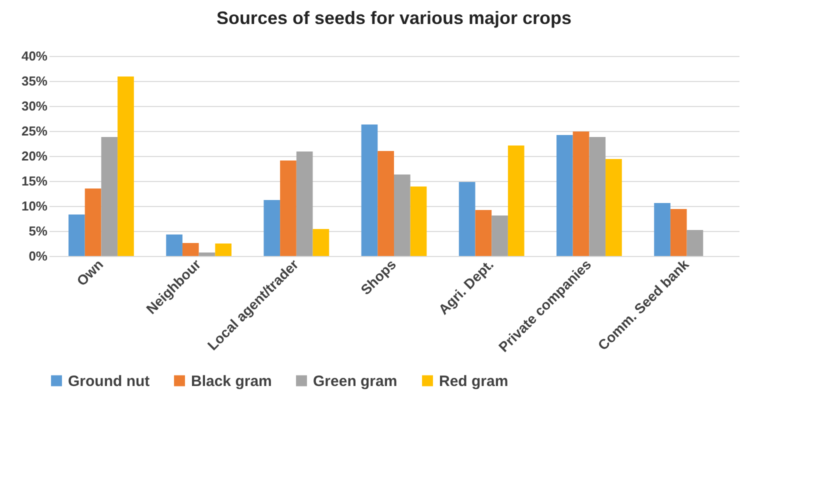  What do you see at coordinates (34, 181) in the screenshot?
I see `y-tick-label: 15%` at bounding box center [34, 181].